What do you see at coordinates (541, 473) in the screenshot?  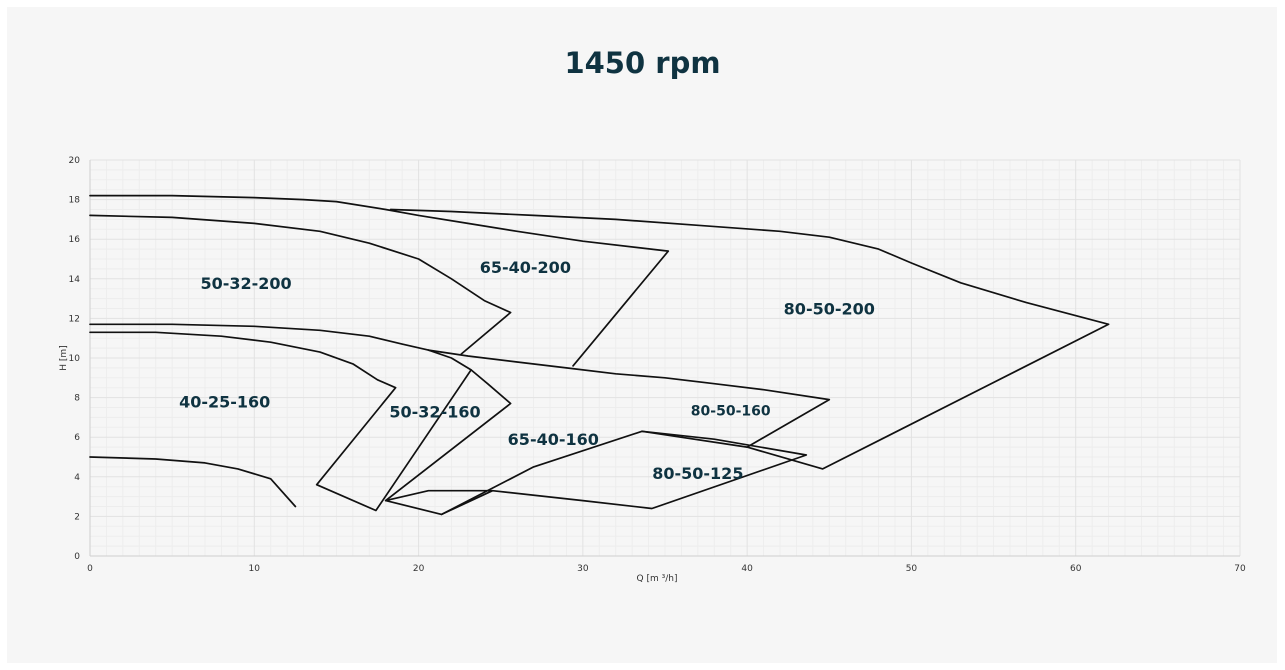 I see `curve-boundary` at bounding box center [541, 473].